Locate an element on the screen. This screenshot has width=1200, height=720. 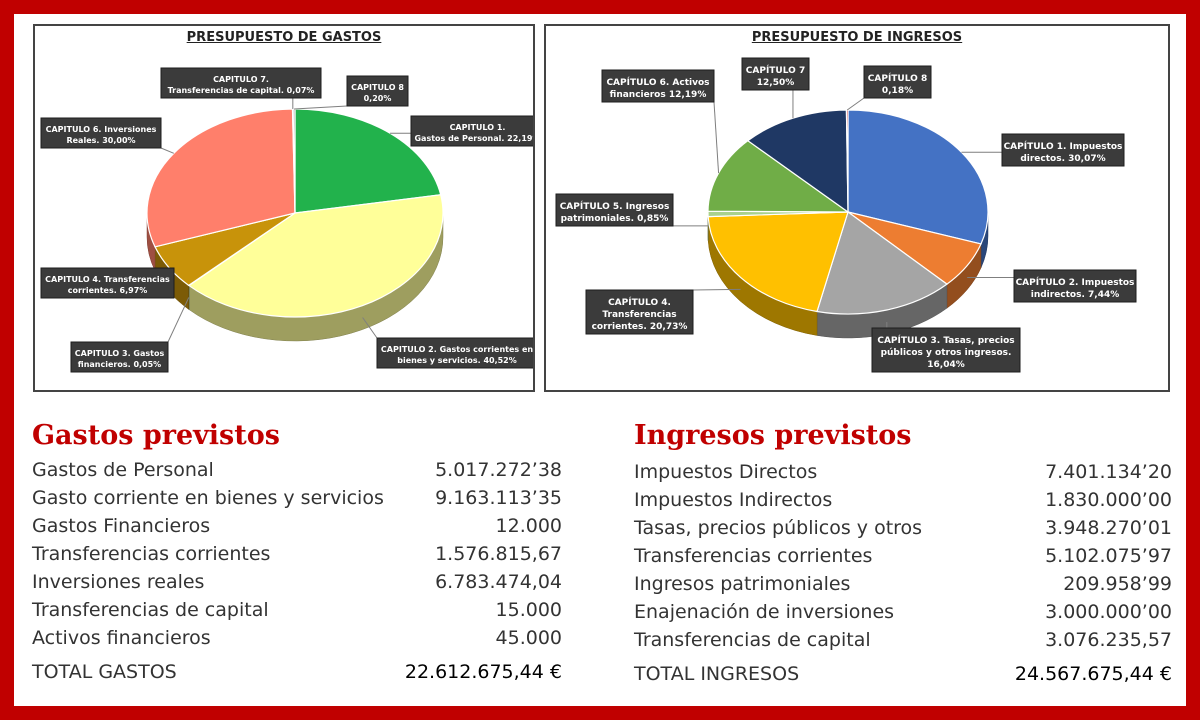
gastos-chart-title: PRESUPUESTO DE GASTOS is located at coordinates (284, 37).